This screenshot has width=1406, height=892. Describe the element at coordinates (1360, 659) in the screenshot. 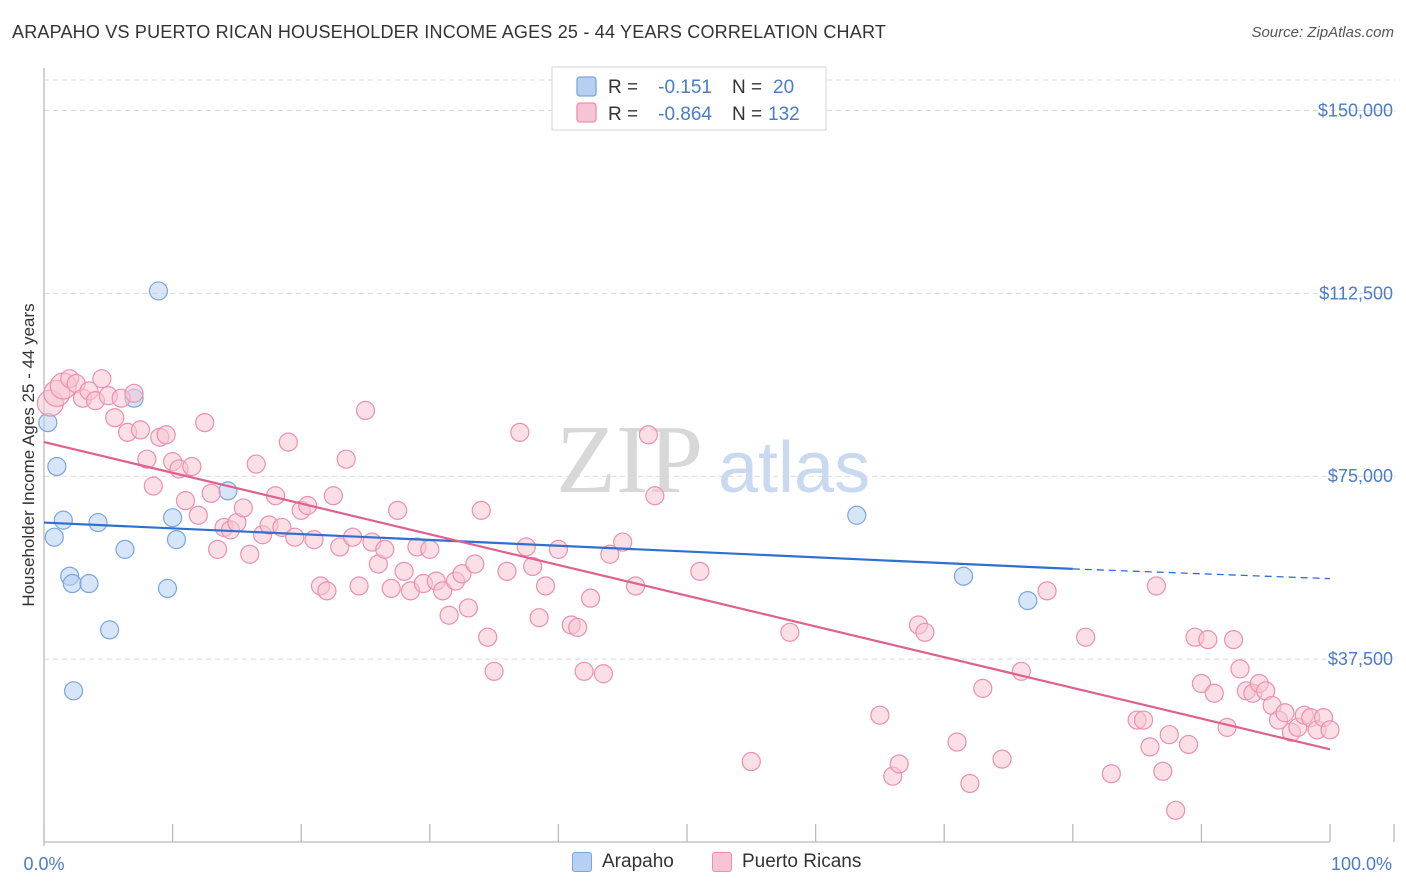

I see `y-tick-label: $37,500` at that location.